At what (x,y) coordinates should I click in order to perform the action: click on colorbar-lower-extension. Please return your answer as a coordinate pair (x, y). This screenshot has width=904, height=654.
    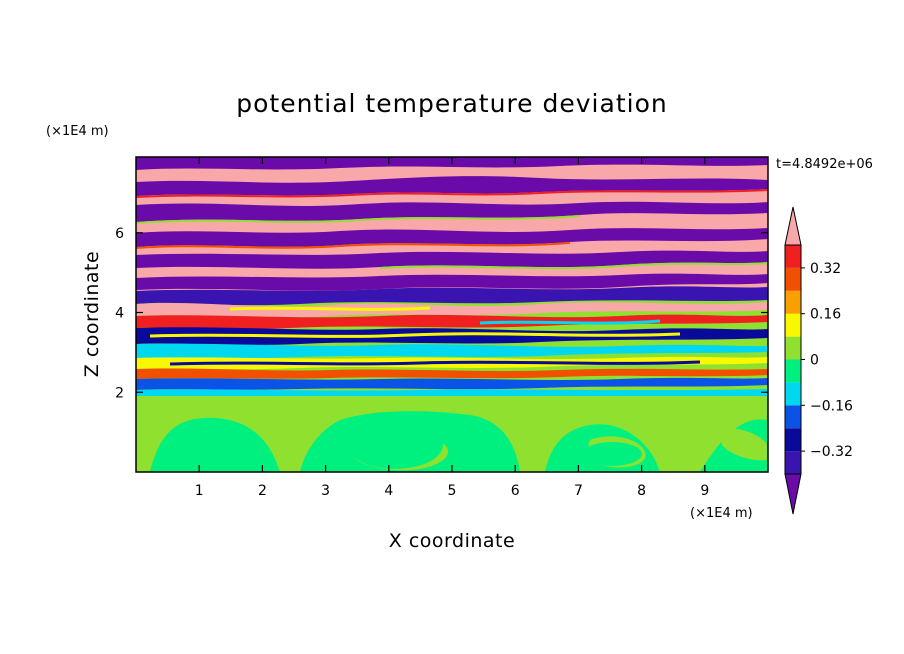
    Looking at the image, I should click on (793, 494).